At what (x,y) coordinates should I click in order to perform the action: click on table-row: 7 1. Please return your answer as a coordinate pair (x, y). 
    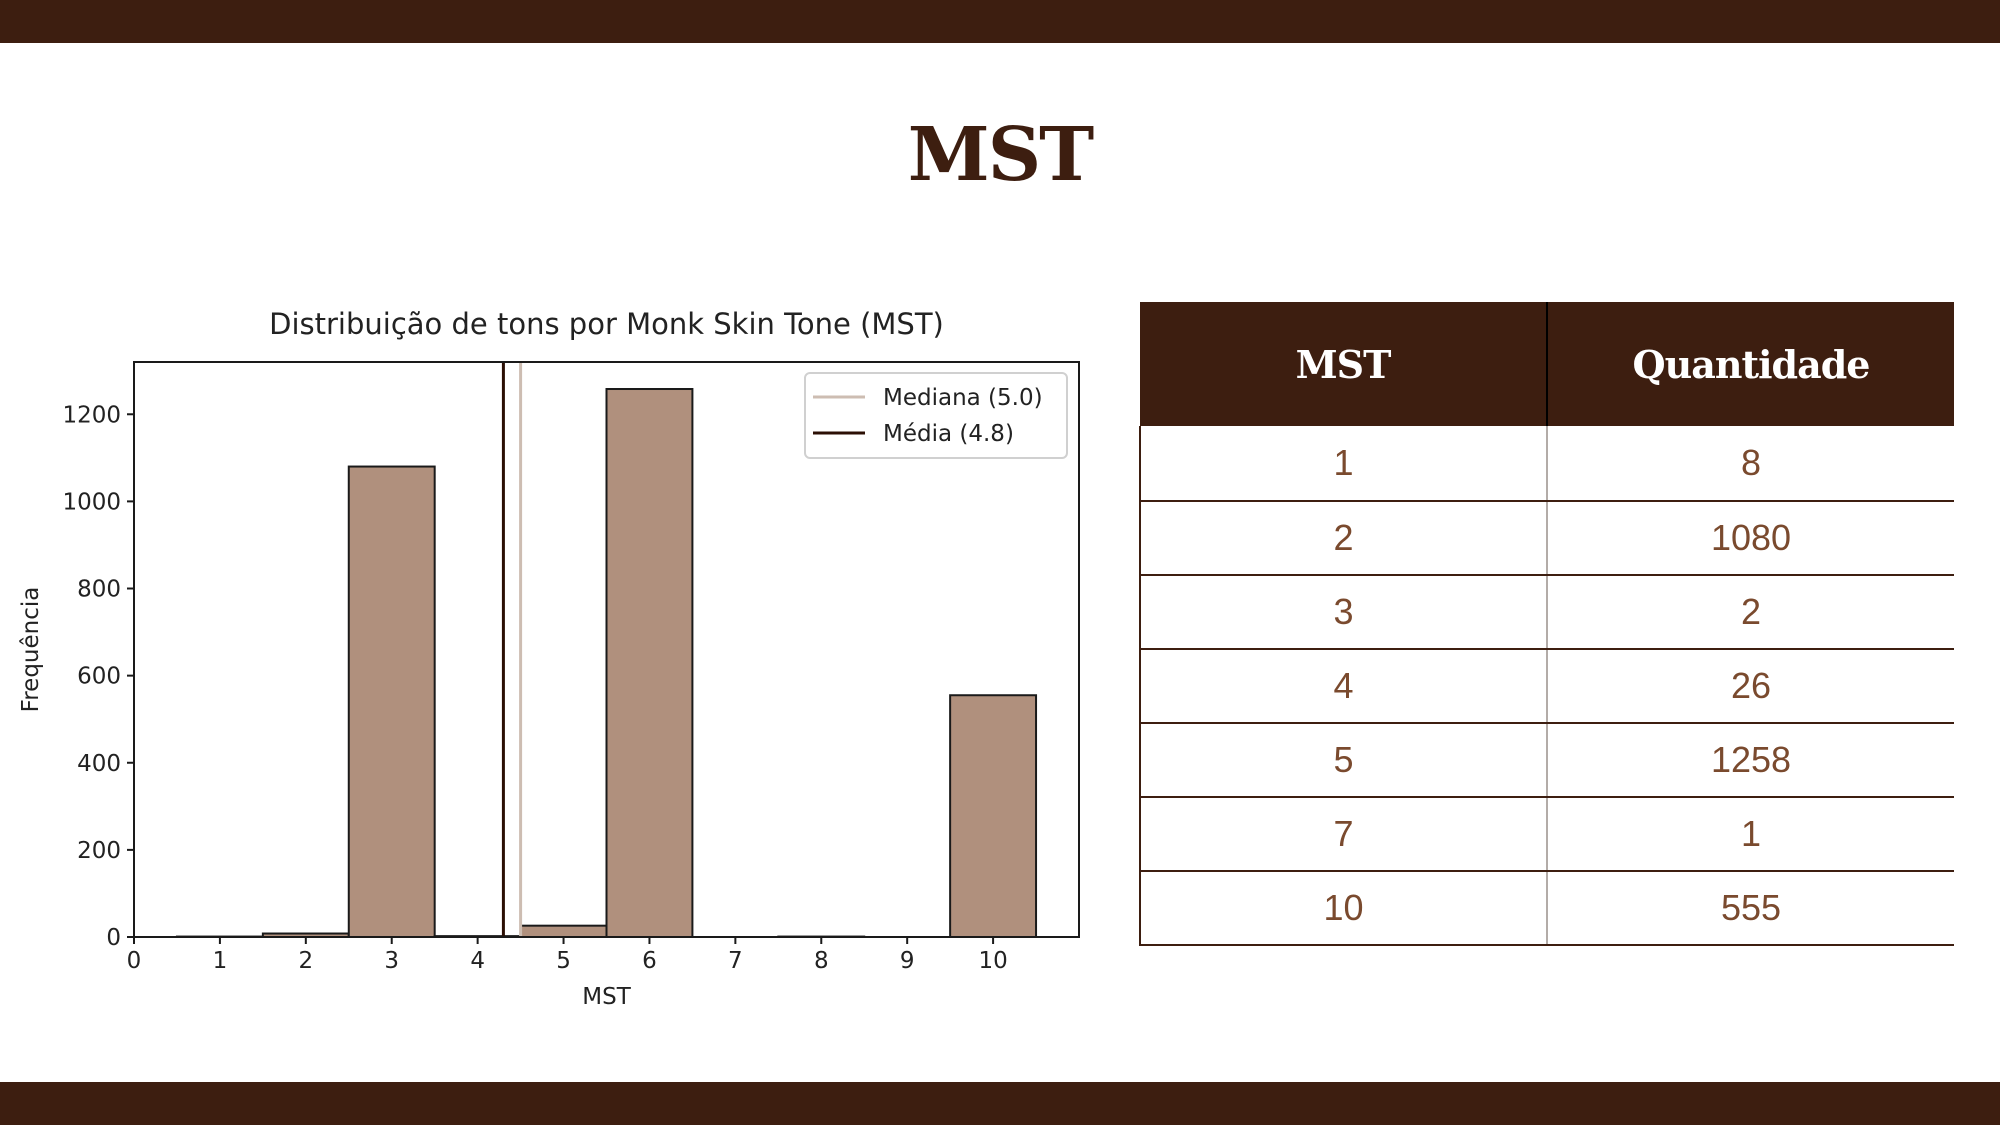
    Looking at the image, I should click on (1546, 834).